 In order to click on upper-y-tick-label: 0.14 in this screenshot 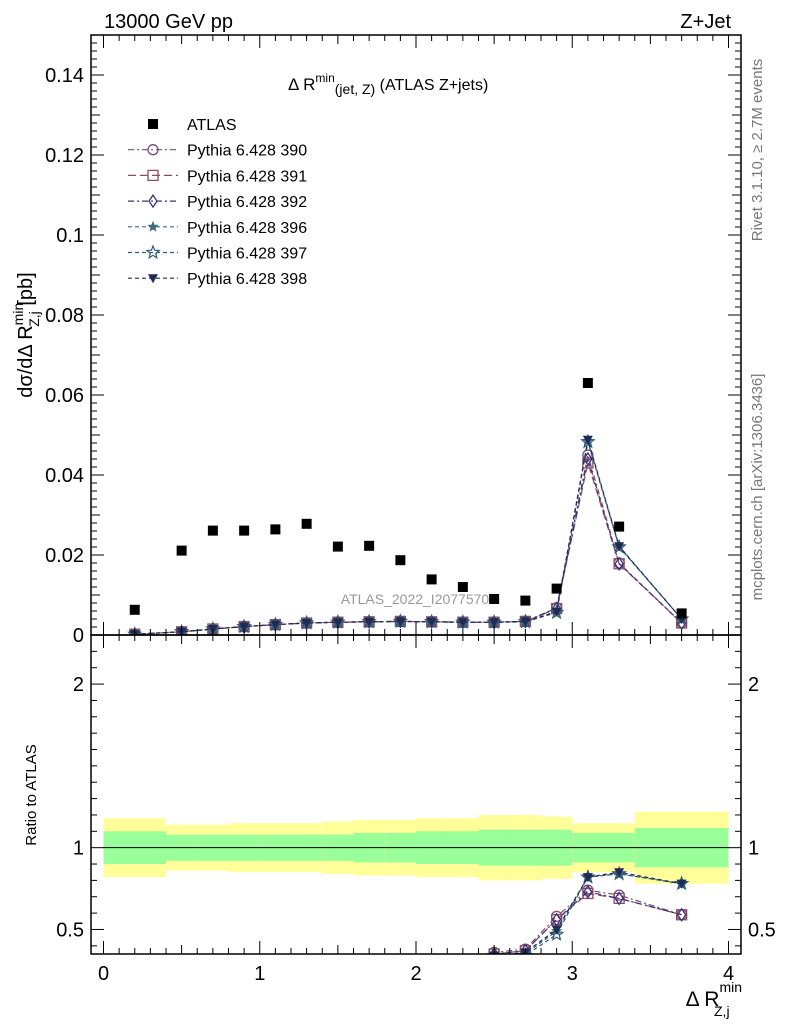, I will do `click(64, 76)`.